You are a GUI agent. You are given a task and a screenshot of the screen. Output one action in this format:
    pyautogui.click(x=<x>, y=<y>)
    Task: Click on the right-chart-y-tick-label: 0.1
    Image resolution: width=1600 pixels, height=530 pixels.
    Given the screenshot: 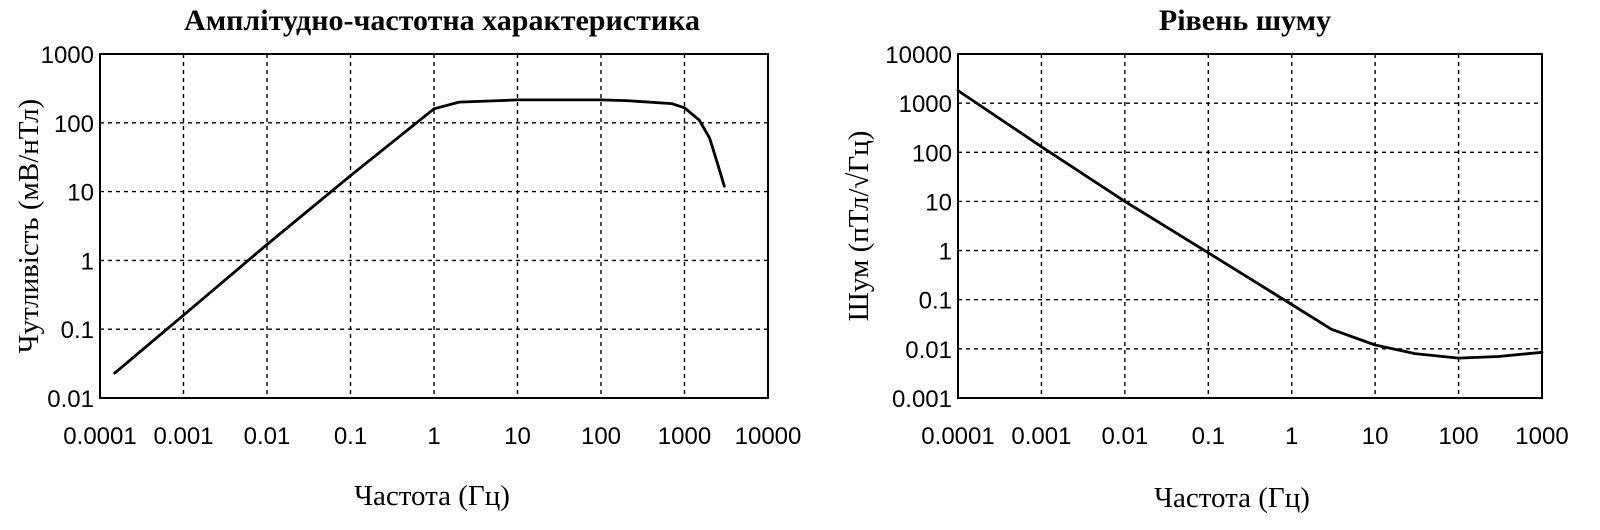 What is the action you would take?
    pyautogui.click(x=935, y=301)
    